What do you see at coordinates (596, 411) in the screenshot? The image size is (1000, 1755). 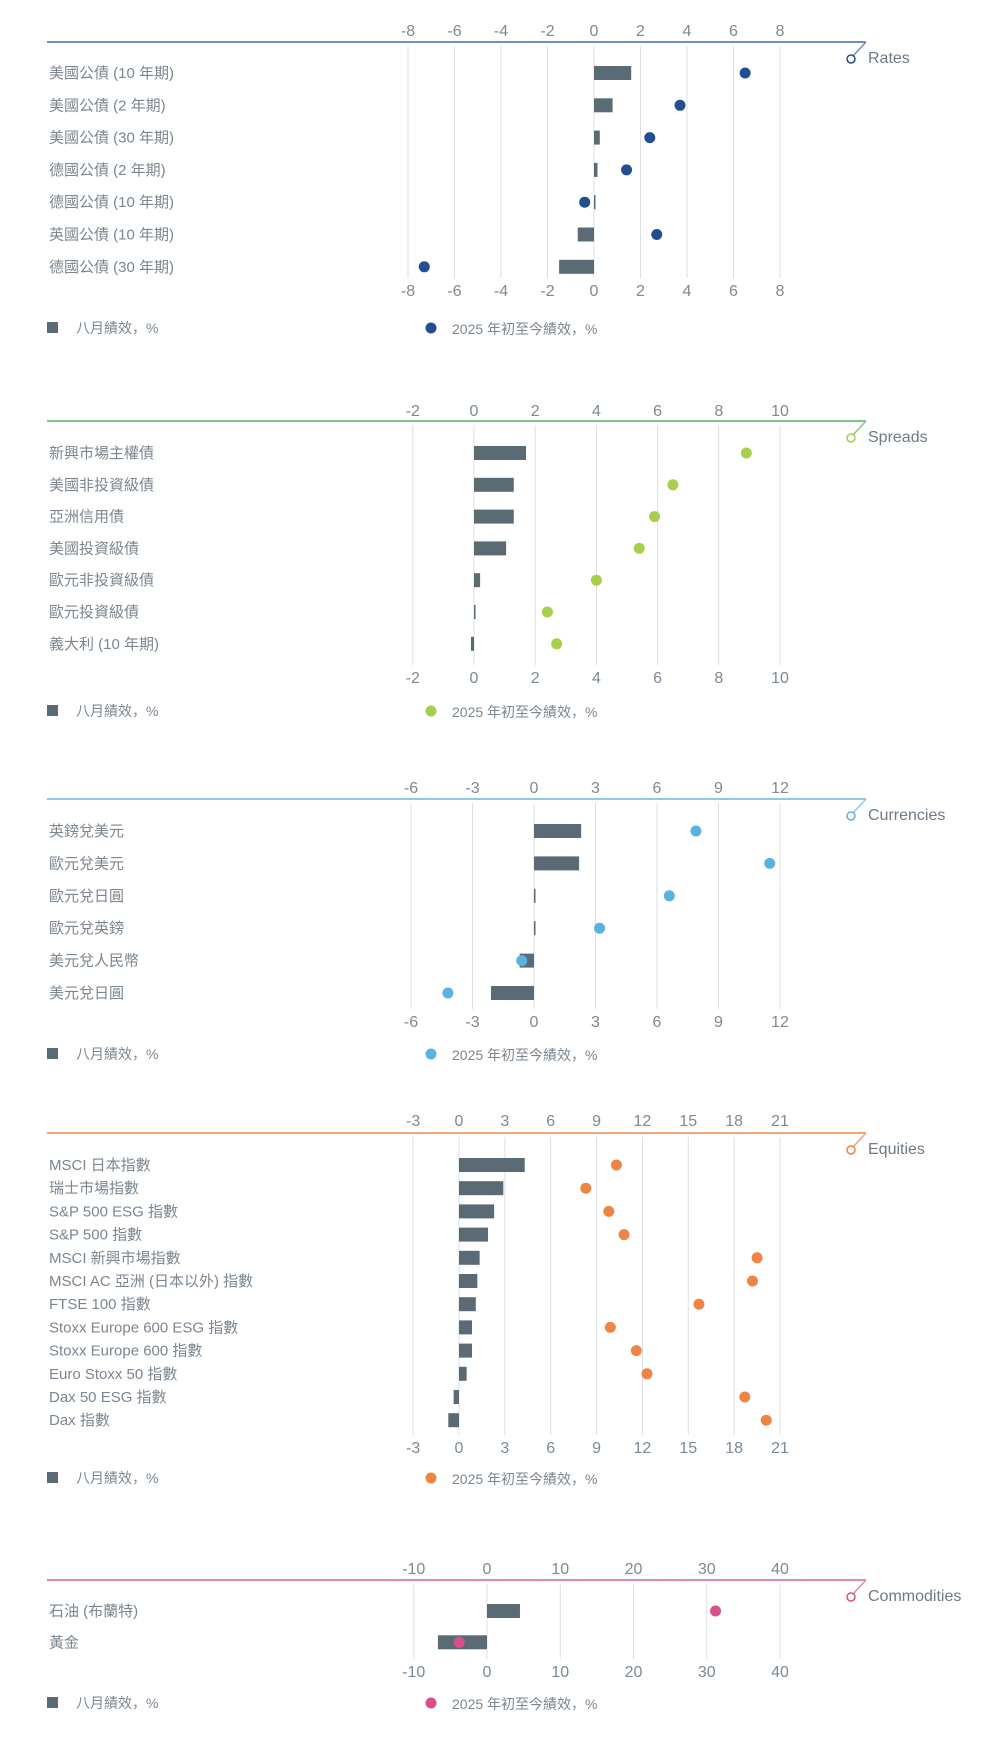 I see `top-tick-label: 4` at bounding box center [596, 411].